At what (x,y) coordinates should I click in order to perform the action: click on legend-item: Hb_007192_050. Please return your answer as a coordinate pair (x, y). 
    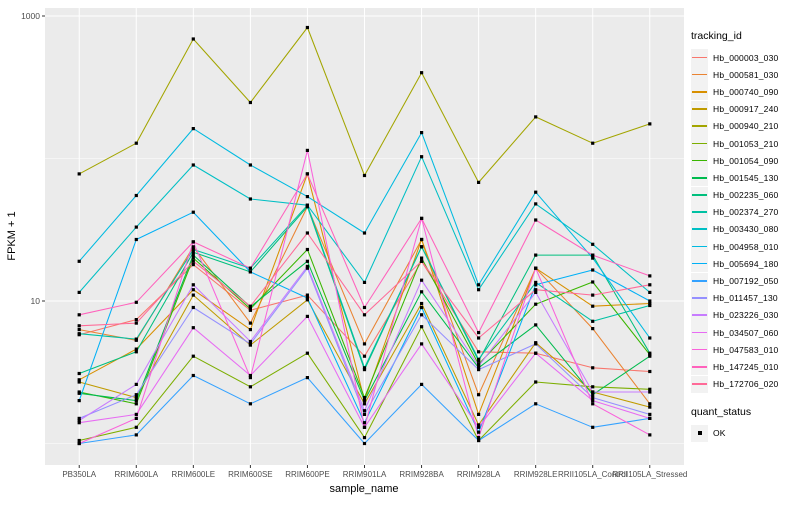
    Looking at the image, I should click on (745, 281).